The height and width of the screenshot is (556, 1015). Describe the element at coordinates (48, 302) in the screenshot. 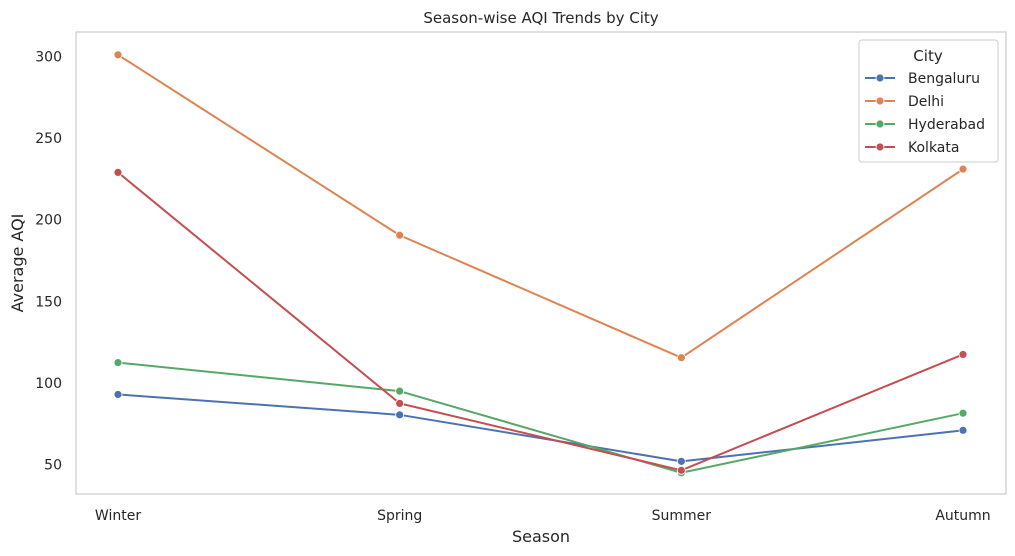

I see `y-tick-label: 150` at that location.